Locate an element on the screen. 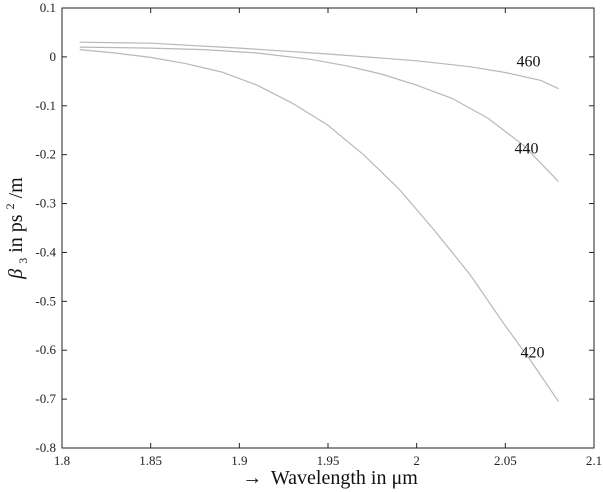 This screenshot has height=492, width=603. y-tick-label: -0.1 is located at coordinates (45, 105).